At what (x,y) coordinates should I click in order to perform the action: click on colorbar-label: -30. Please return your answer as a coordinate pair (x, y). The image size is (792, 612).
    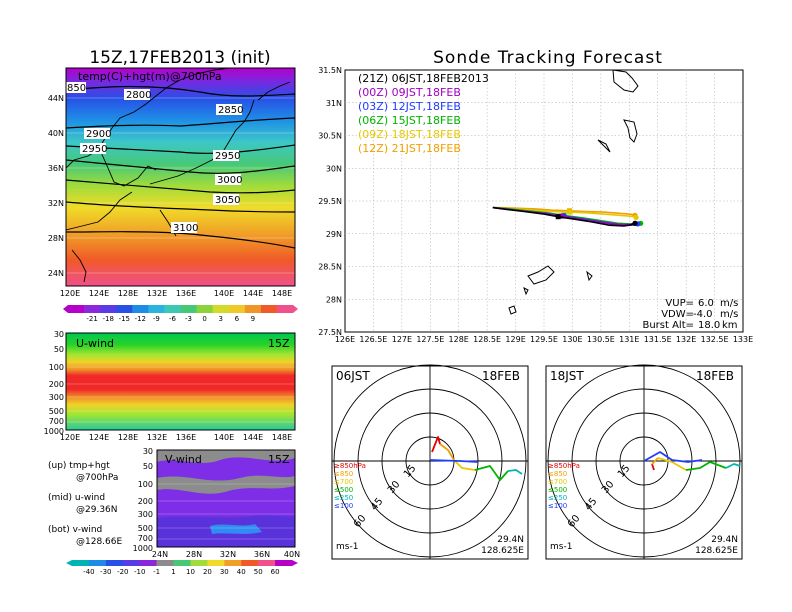
    Looking at the image, I should click on (105, 572).